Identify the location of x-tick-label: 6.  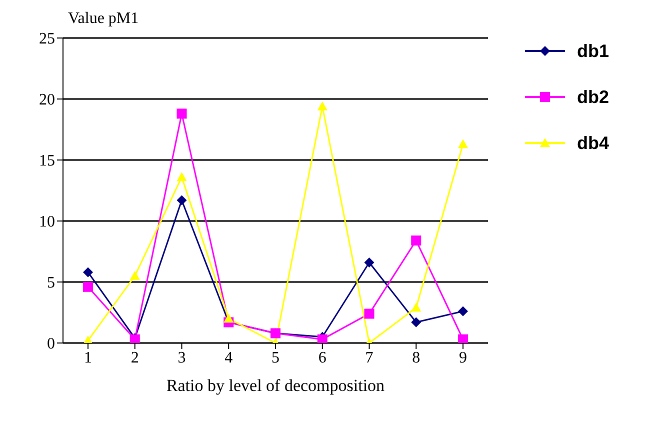
(322, 357).